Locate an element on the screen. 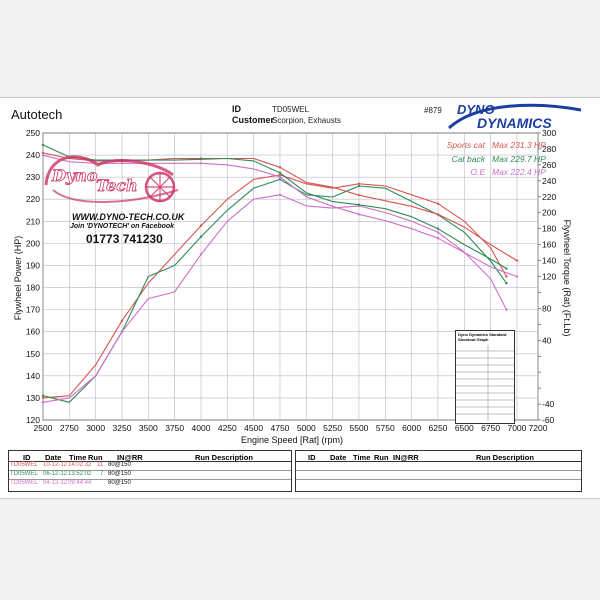 The width and height of the screenshot is (600, 600). dyno-tech-phone: 01773 741230 is located at coordinates (124, 239).